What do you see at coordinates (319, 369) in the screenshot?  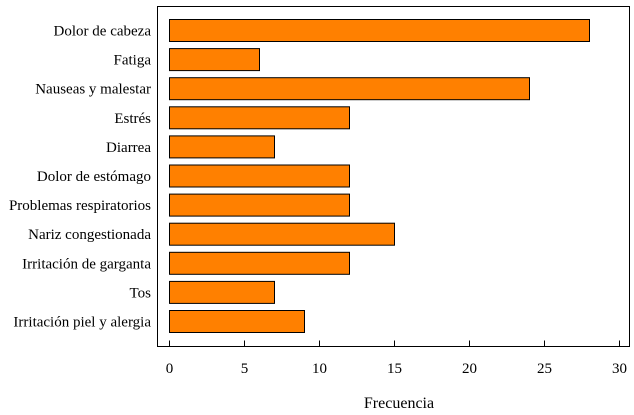 I see `x-tick-label: 10` at bounding box center [319, 369].